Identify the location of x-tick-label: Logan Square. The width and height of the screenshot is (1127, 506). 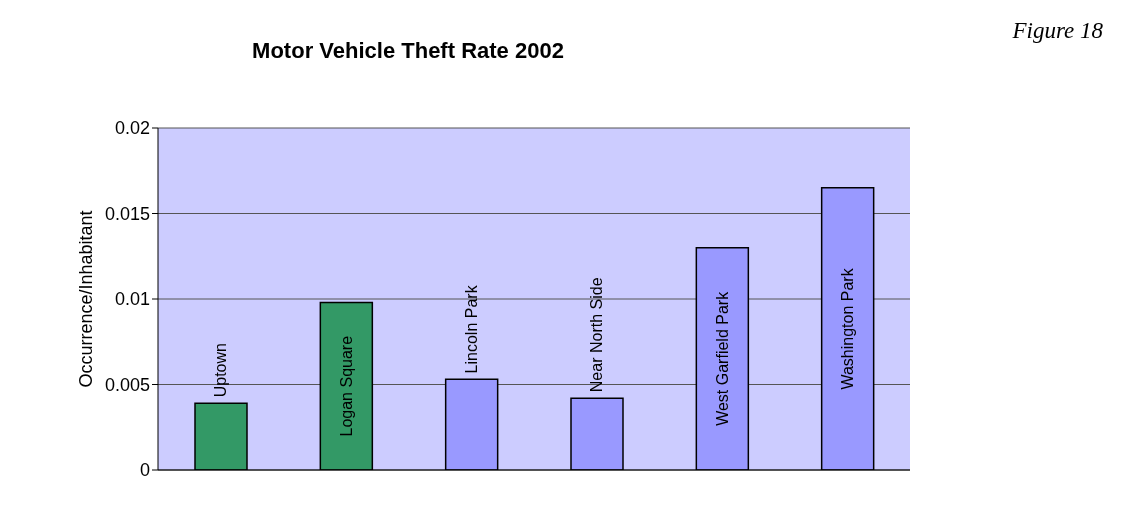
(346, 386).